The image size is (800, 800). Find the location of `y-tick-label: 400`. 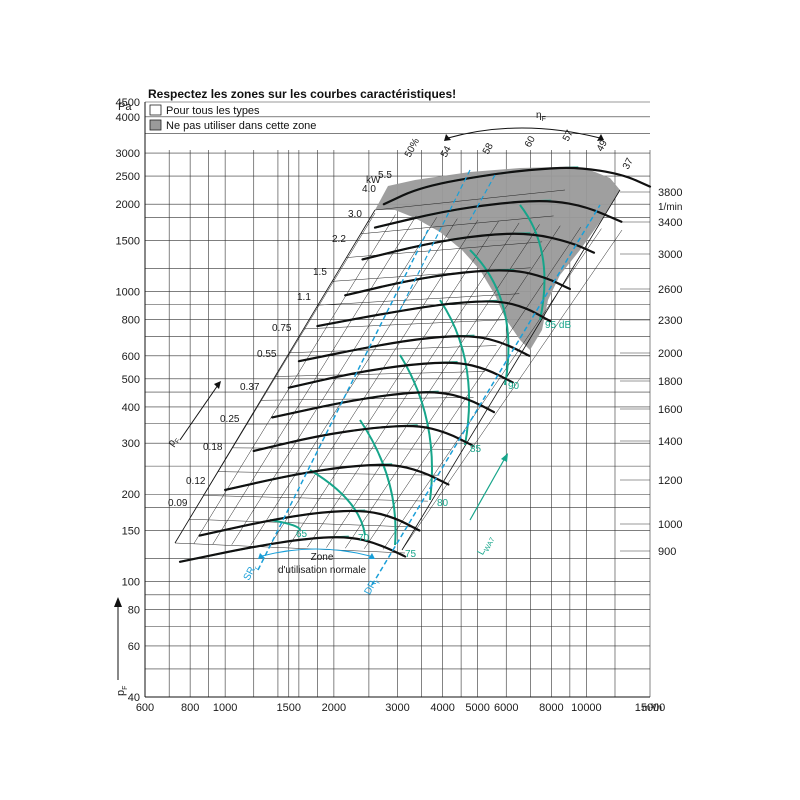

y-tick-label: 400 is located at coordinates (131, 408).